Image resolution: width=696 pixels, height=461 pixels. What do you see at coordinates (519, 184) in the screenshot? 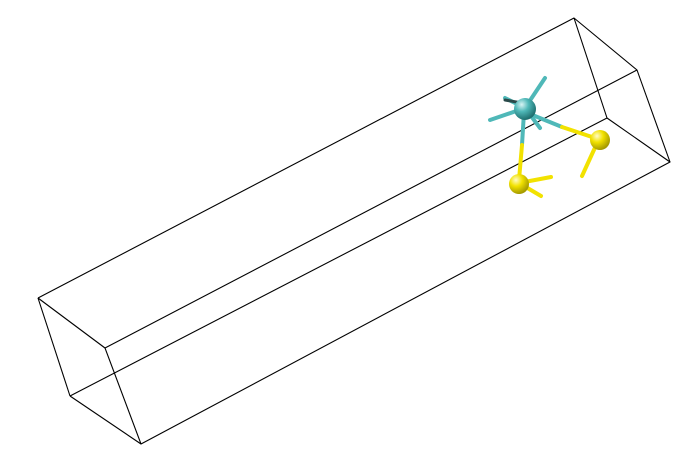
I see `atom-s-lower` at bounding box center [519, 184].